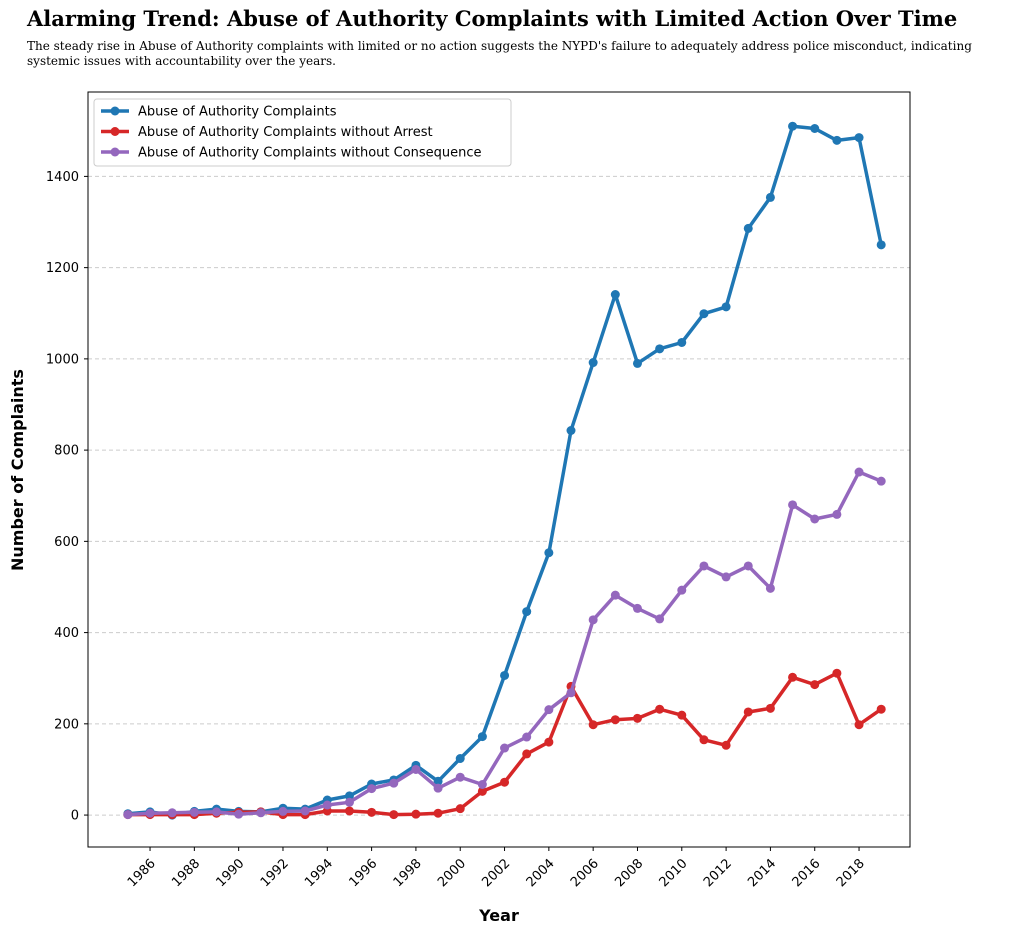  Describe the element at coordinates (452, 873) in the screenshot. I see `x-tick-label: 2000` at that location.